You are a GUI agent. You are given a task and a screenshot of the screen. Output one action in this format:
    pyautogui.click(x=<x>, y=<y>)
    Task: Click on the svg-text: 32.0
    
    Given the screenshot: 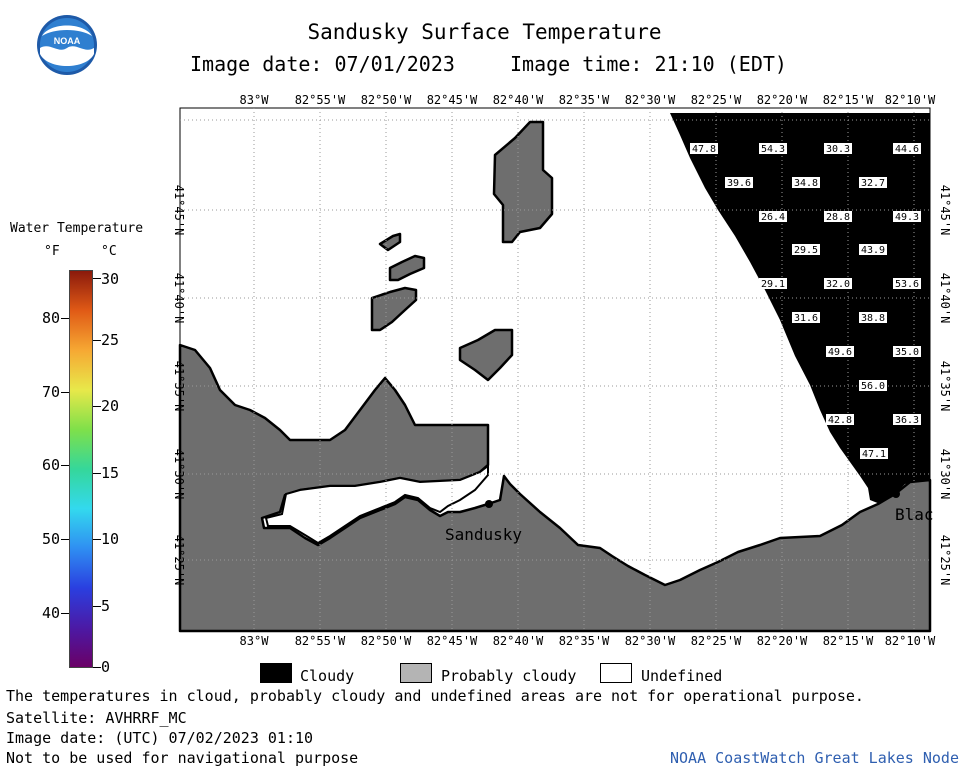 What is the action you would take?
    pyautogui.click(x=838, y=284)
    